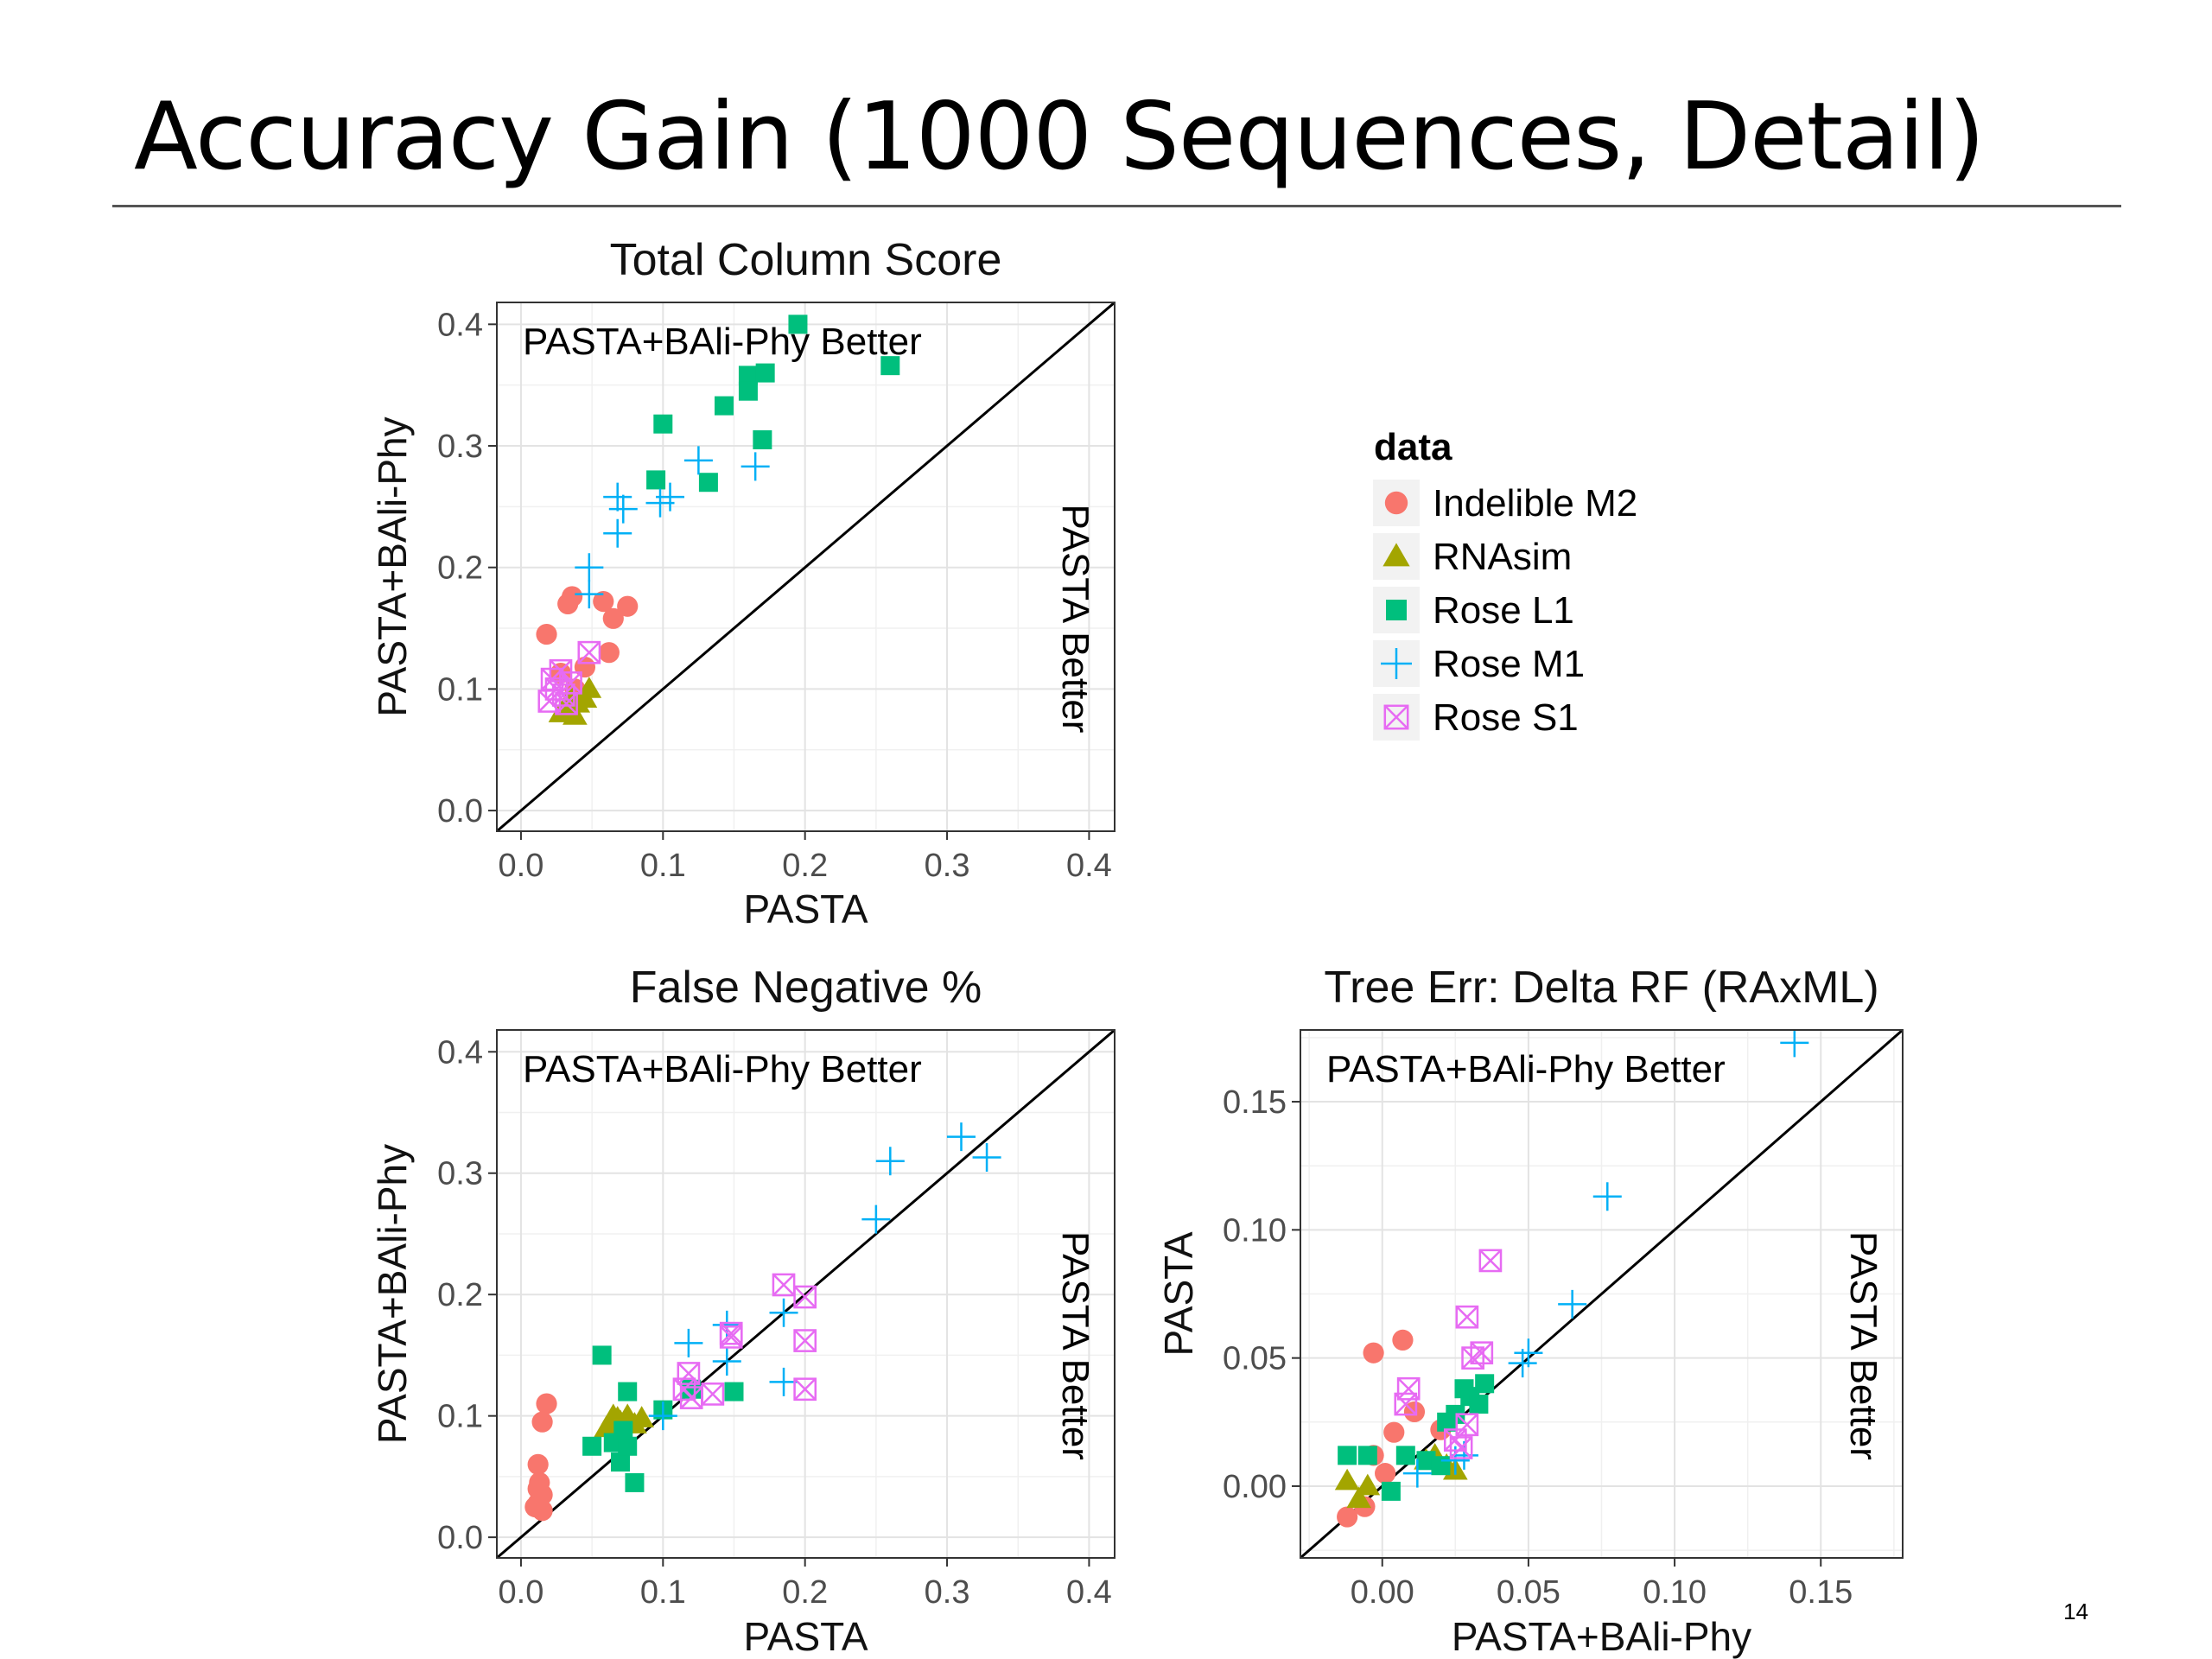  Describe the element at coordinates (1116, 206) in the screenshot. I see `title-divider` at that location.